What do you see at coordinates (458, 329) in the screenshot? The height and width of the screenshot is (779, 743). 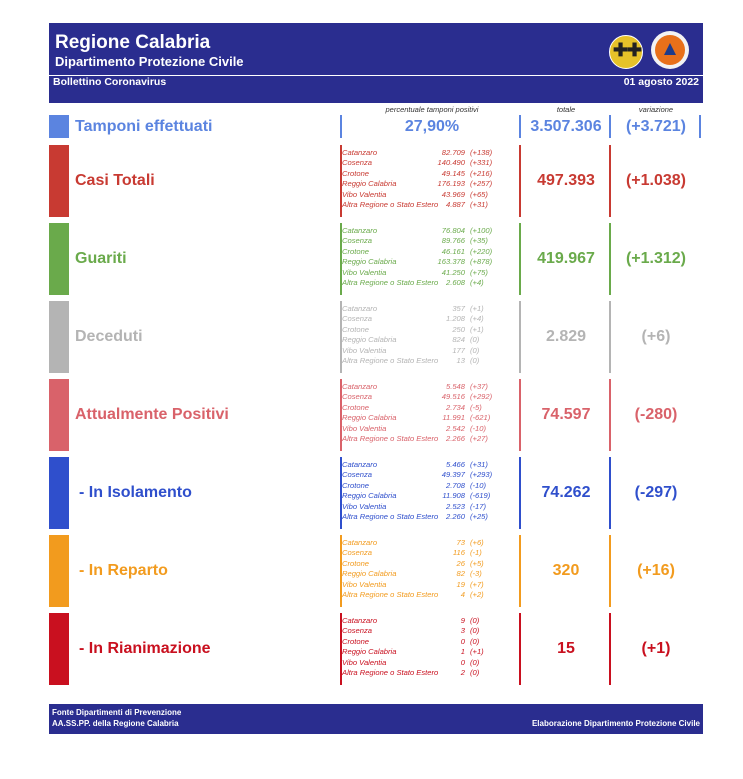 I see `province-value: 250` at bounding box center [458, 329].